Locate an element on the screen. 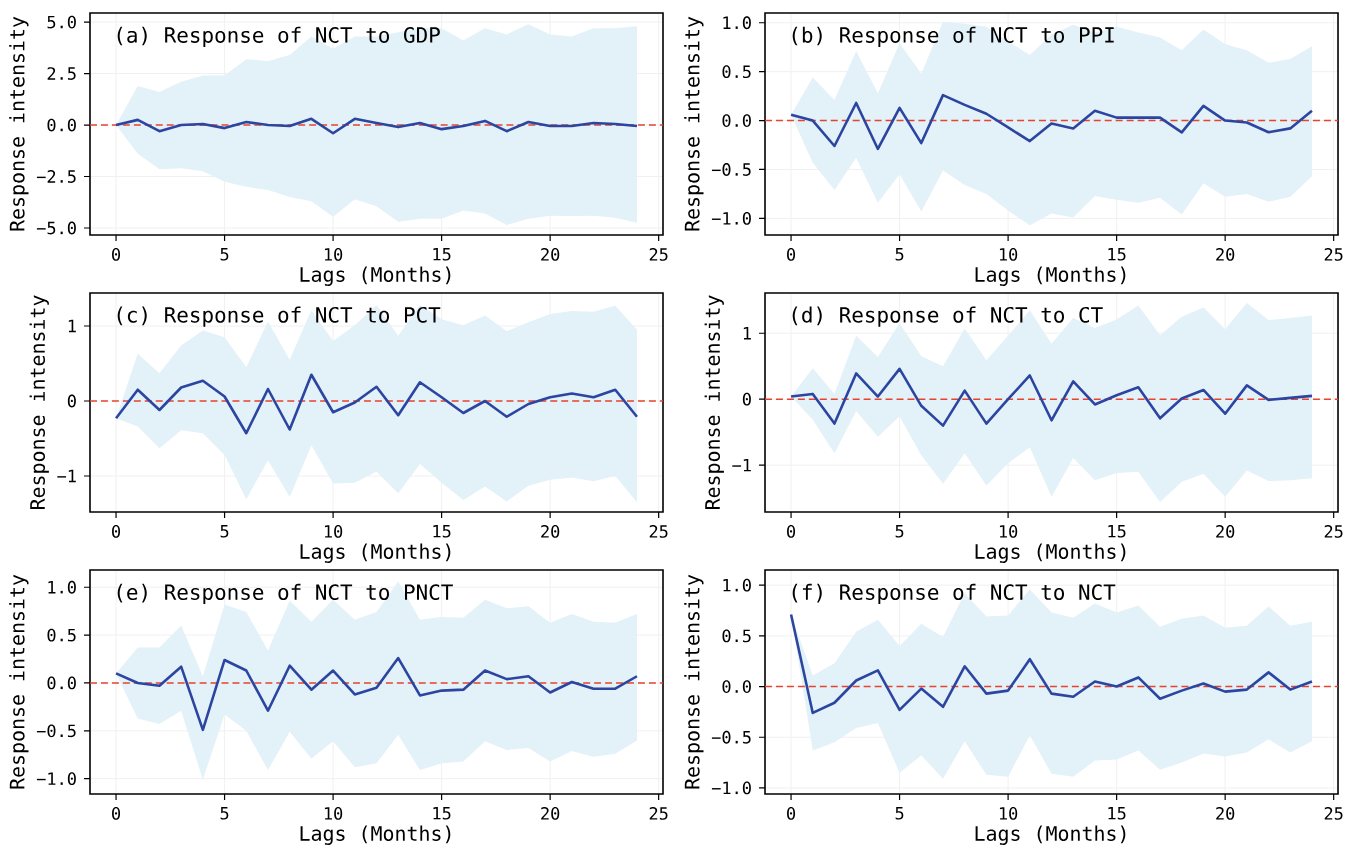 The height and width of the screenshot is (850, 1350). text: (d) Response of NCT to CT is located at coordinates (947, 316).